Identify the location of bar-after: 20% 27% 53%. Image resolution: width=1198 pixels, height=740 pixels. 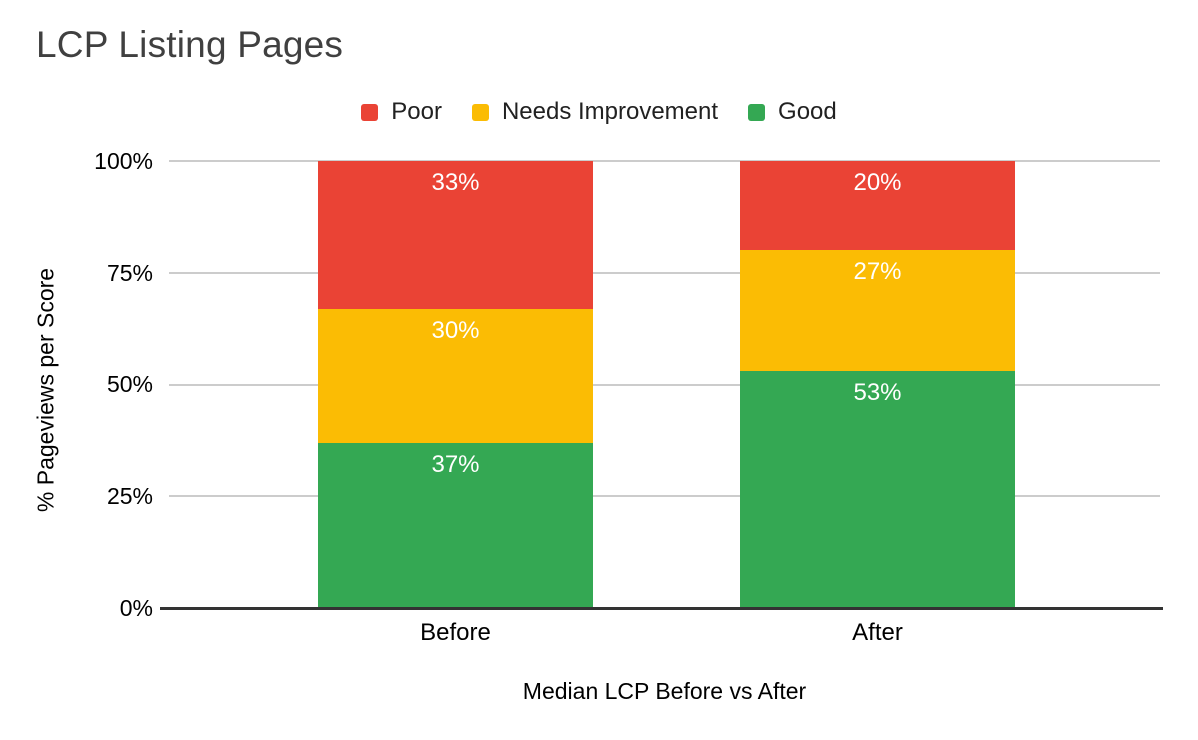
(877, 384).